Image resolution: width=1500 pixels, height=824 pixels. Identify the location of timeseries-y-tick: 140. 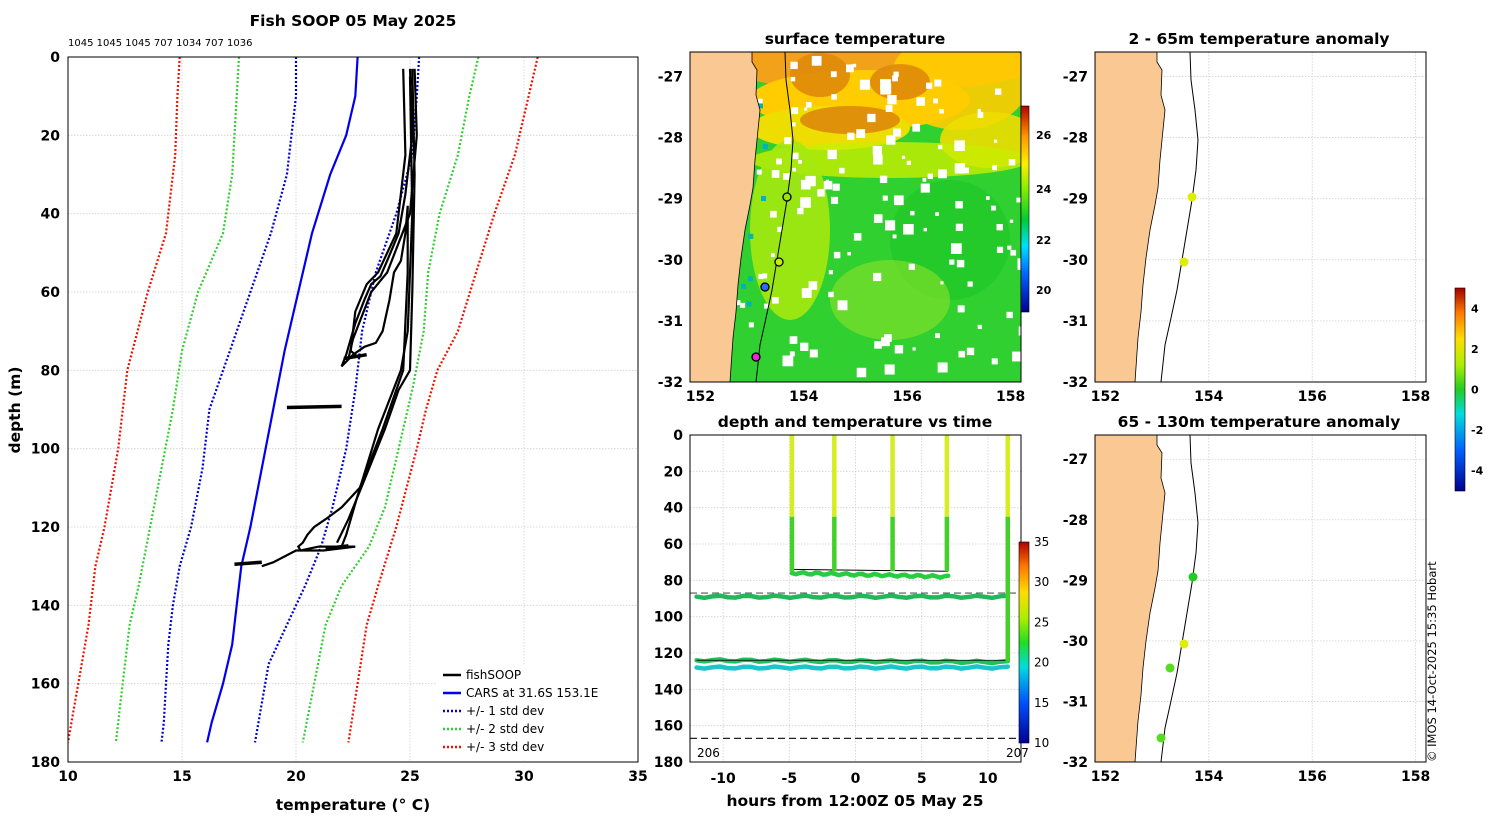
(668, 690).